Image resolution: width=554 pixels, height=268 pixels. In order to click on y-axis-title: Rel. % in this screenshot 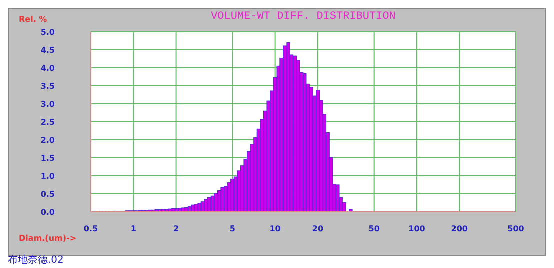, I will do `click(33, 19)`.